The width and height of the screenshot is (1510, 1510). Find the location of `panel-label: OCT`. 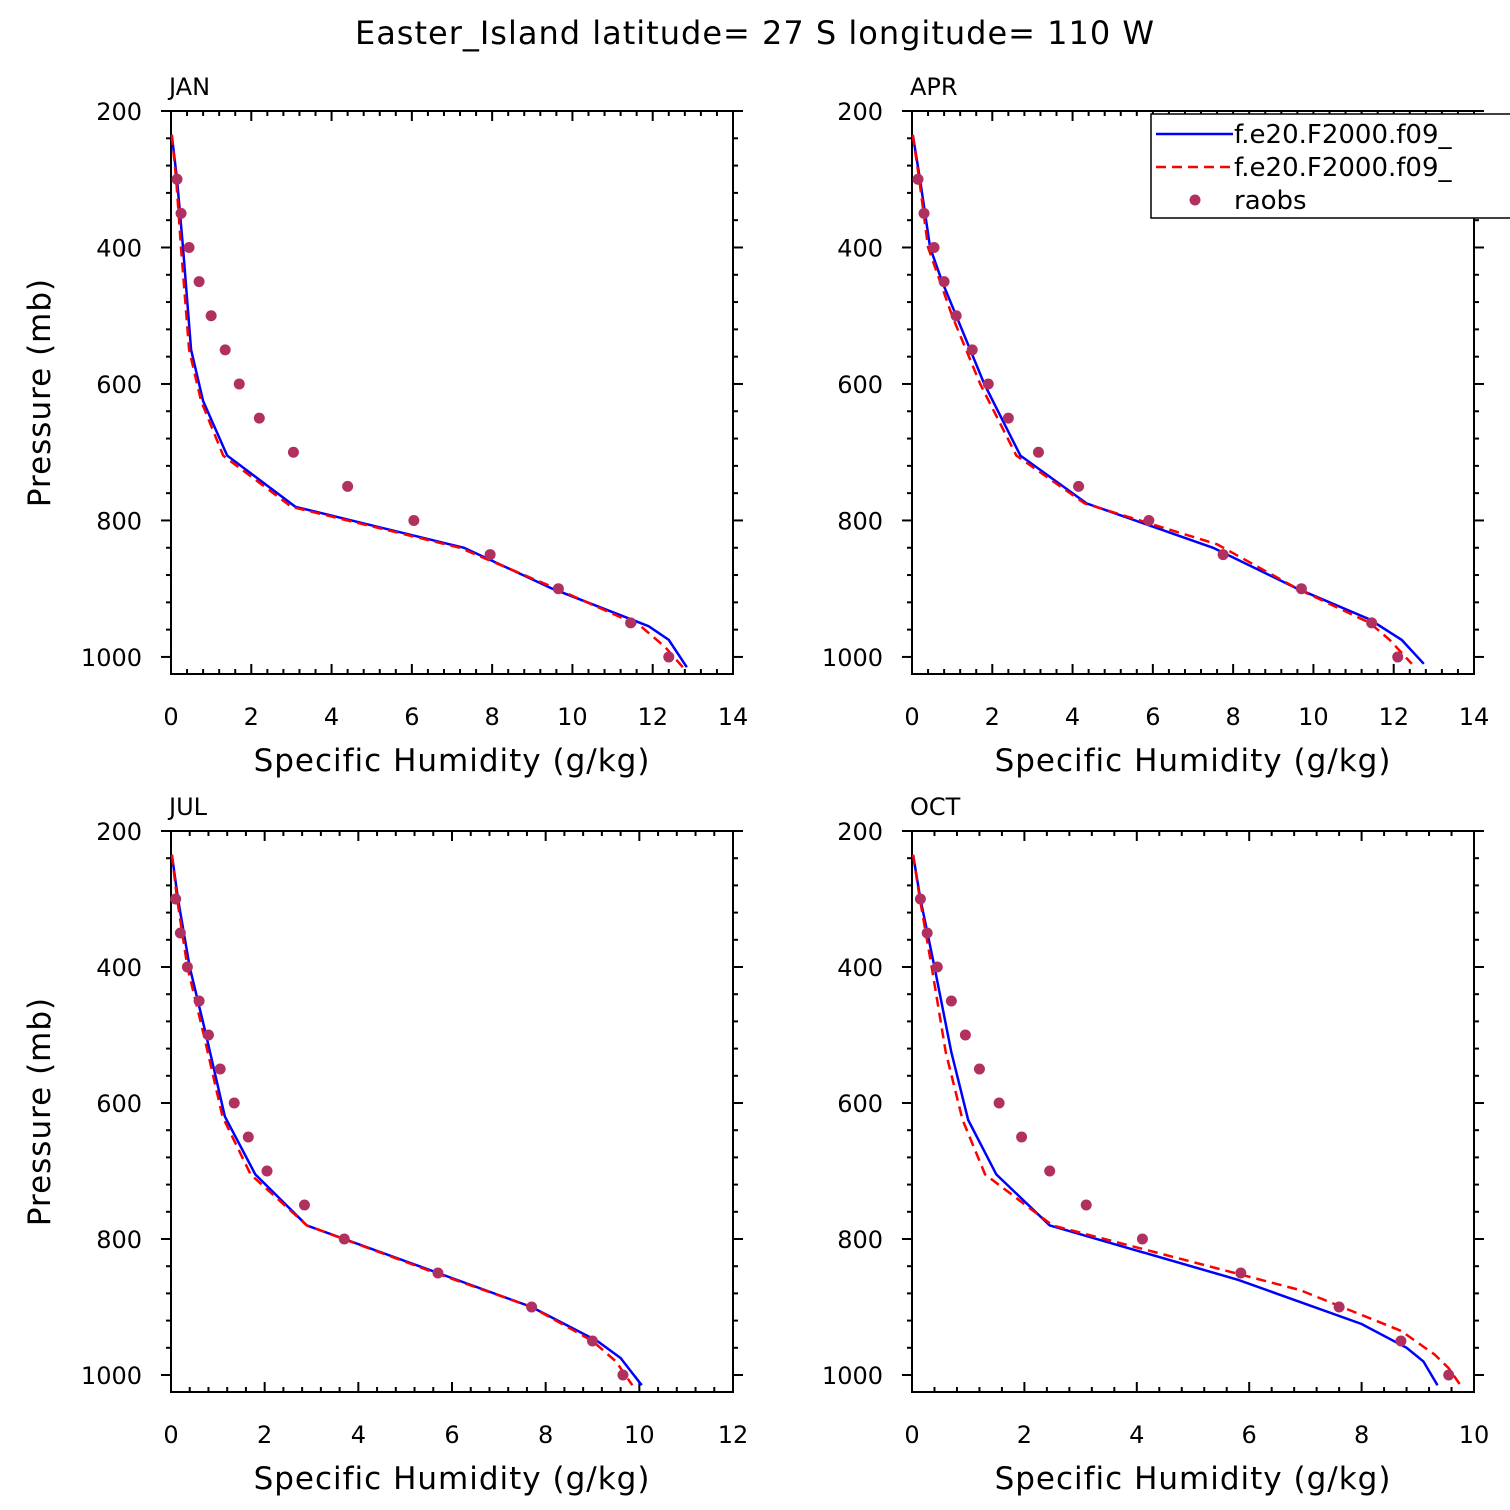

panel-label: OCT is located at coordinates (935, 807).